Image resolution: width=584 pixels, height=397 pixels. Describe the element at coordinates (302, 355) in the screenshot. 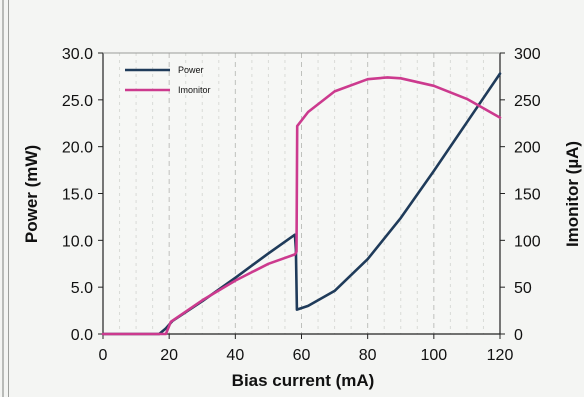

I see `x-tick-label: 60` at that location.